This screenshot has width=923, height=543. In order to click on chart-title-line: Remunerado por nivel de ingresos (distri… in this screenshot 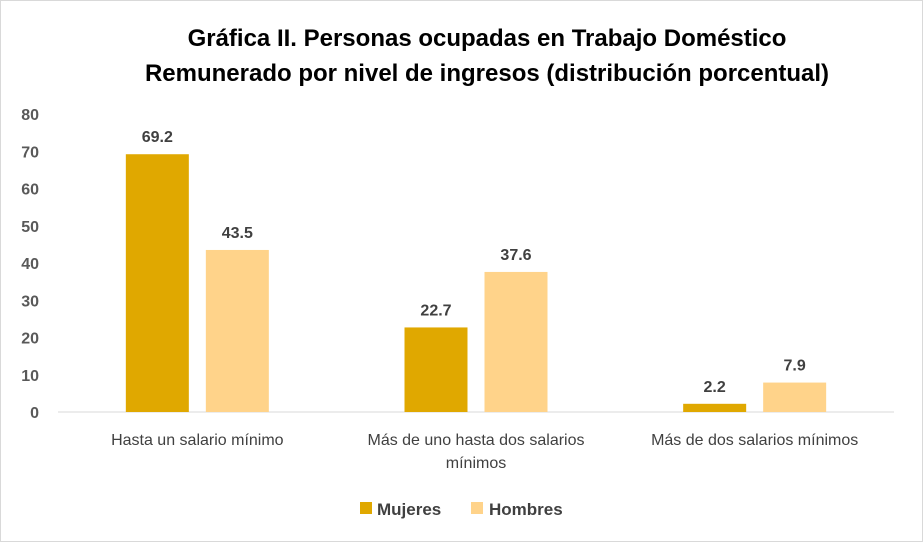, I will do `click(487, 73)`.